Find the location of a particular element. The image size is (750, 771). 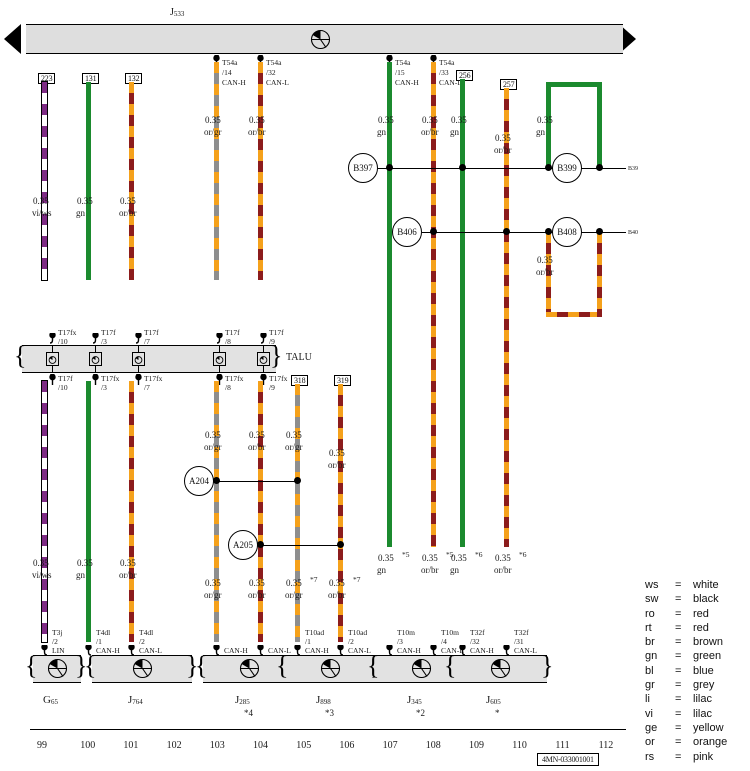

bottom-terminal-label: T3j is located at coordinates (57, 632).